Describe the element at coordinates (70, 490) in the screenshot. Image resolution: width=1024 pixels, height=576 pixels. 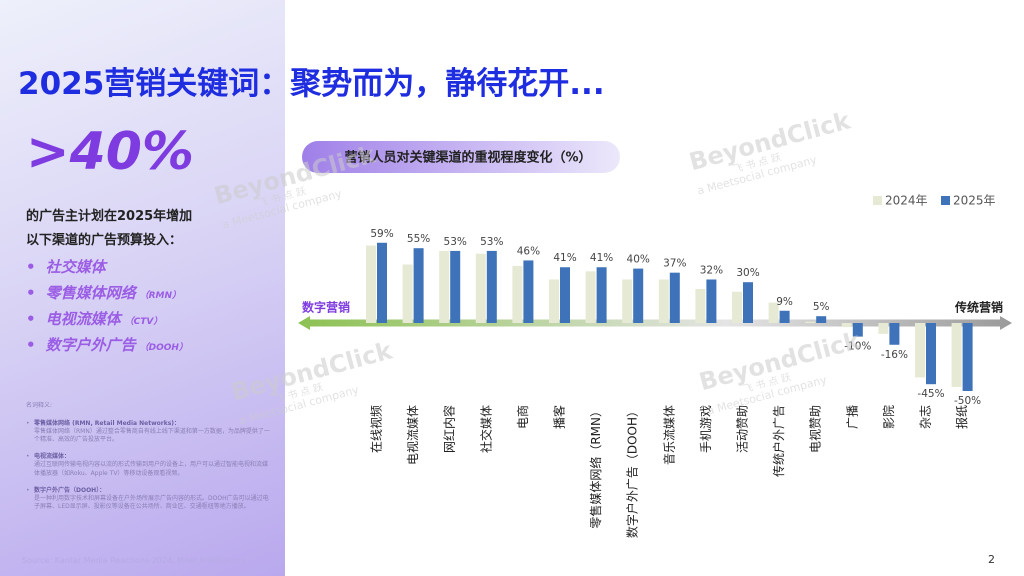
I see `glossary-term: 数字户外广告（DOOH）：` at that location.